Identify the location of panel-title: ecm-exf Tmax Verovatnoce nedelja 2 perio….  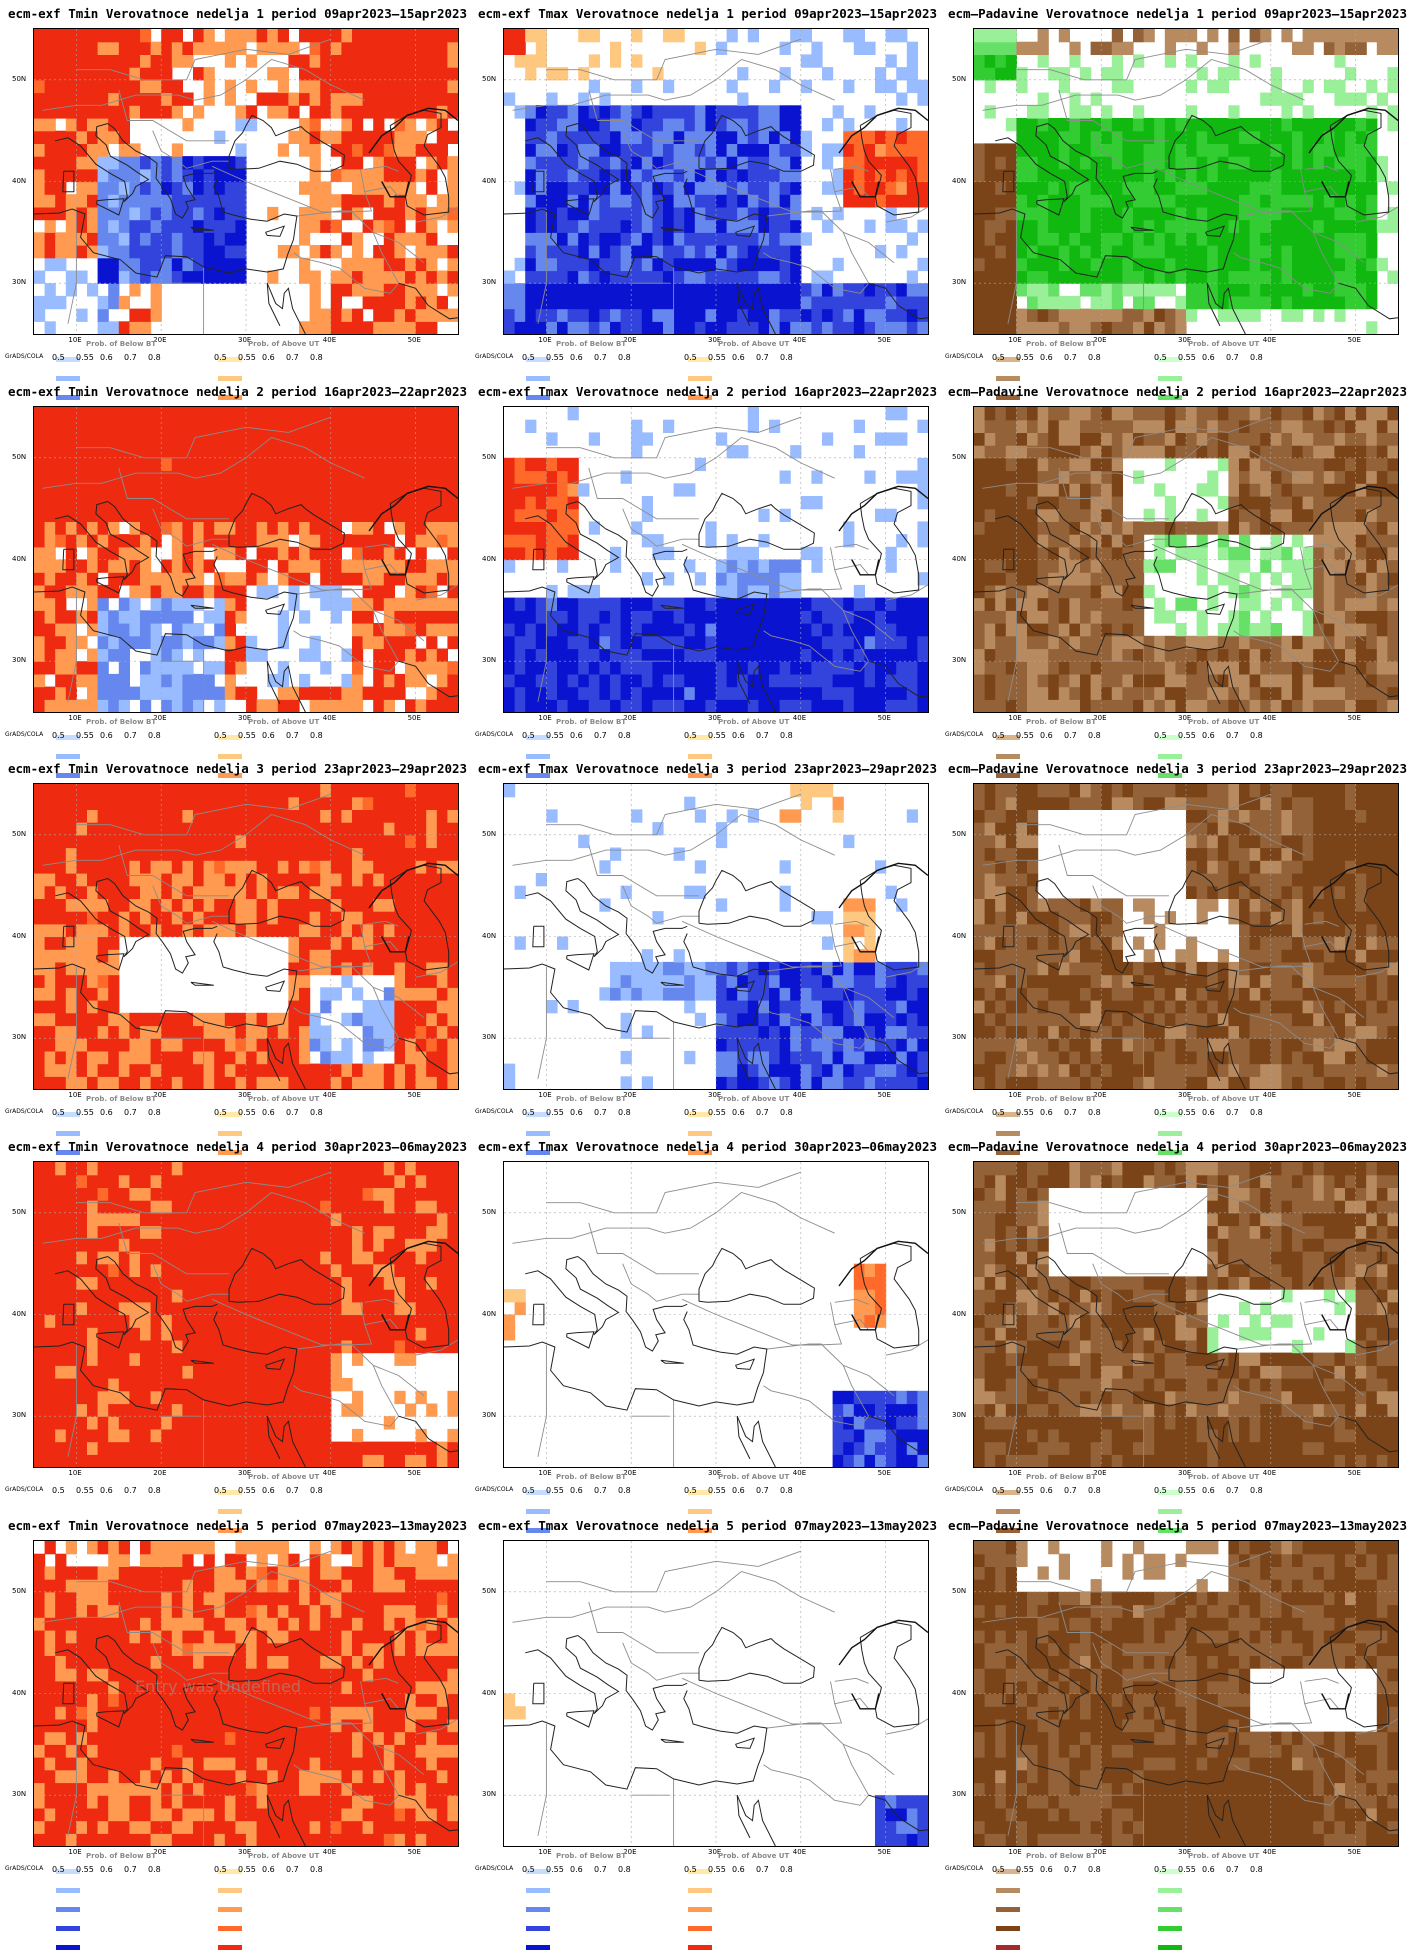
(706, 391).